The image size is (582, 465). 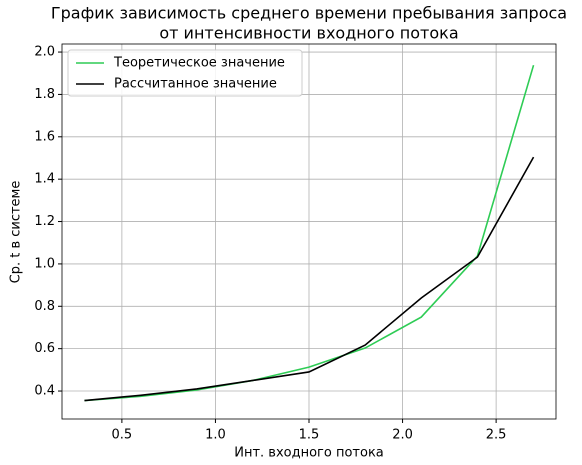 What do you see at coordinates (44, 348) in the screenshot?
I see `y-tick-label: 0.6` at bounding box center [44, 348].